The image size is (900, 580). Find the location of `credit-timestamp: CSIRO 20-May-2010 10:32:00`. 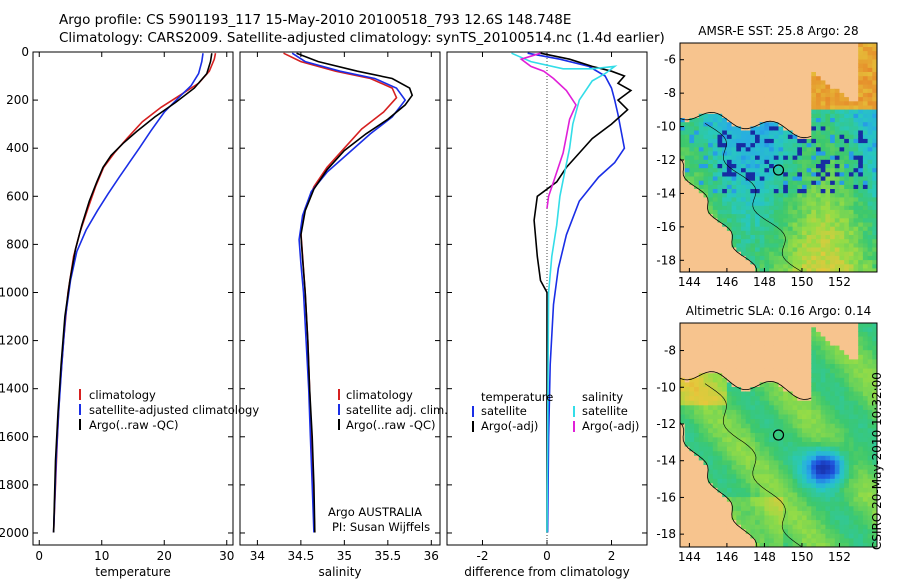

credit-timestamp: CSIRO 20-May-2010 10:32:00 is located at coordinates (877, 461).